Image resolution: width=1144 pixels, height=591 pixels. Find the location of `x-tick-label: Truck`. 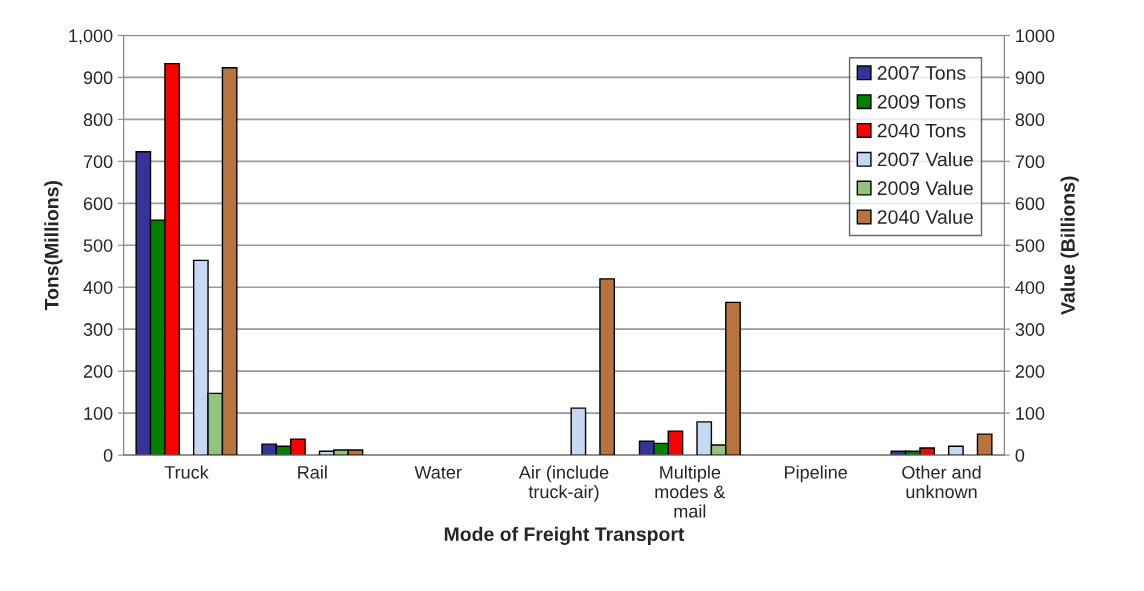

x-tick-label: Truck is located at coordinates (186, 472).